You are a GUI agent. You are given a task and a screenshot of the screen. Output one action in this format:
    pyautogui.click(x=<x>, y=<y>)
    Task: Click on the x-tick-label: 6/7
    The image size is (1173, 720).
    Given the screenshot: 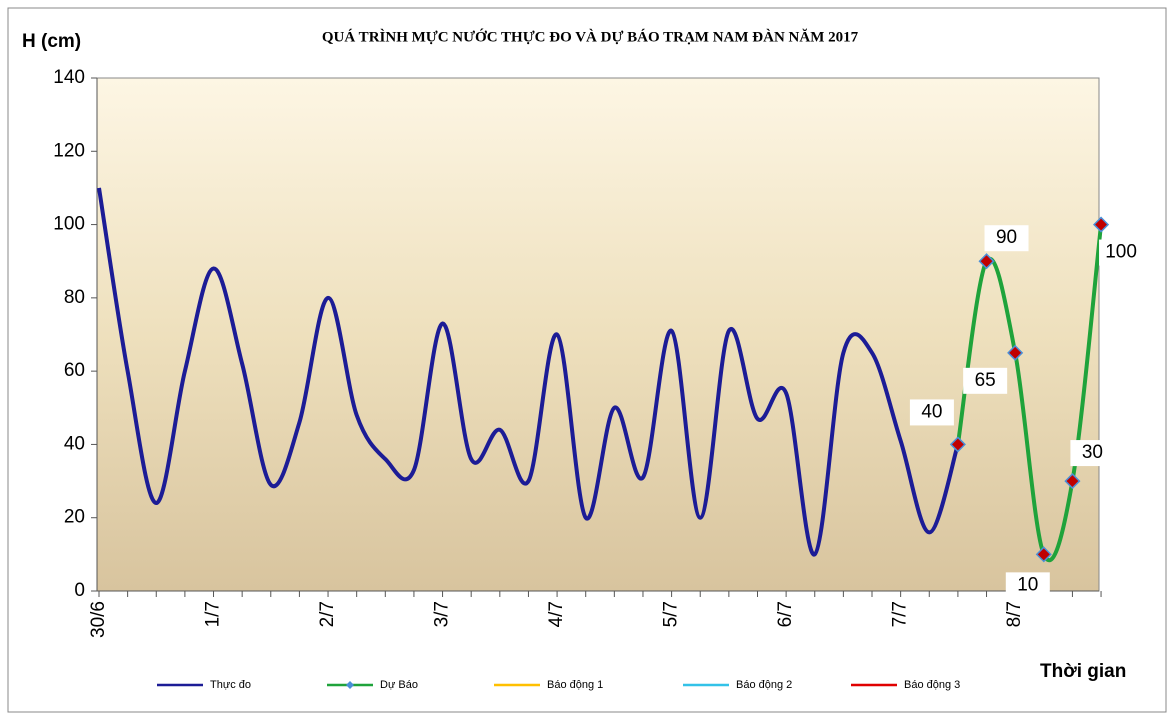 What is the action you would take?
    pyautogui.click(x=785, y=614)
    